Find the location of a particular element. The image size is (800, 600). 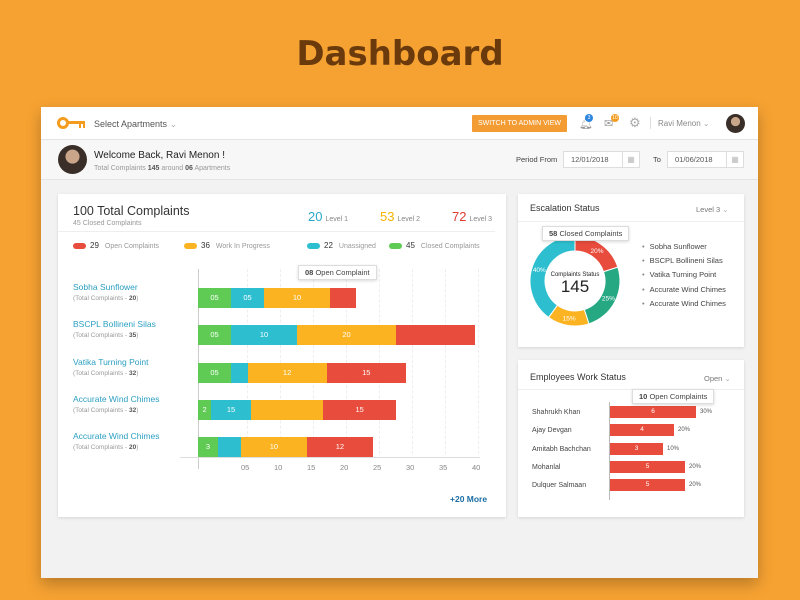

from-date-input: 12/01/2018 ▦ is located at coordinates (601, 159).